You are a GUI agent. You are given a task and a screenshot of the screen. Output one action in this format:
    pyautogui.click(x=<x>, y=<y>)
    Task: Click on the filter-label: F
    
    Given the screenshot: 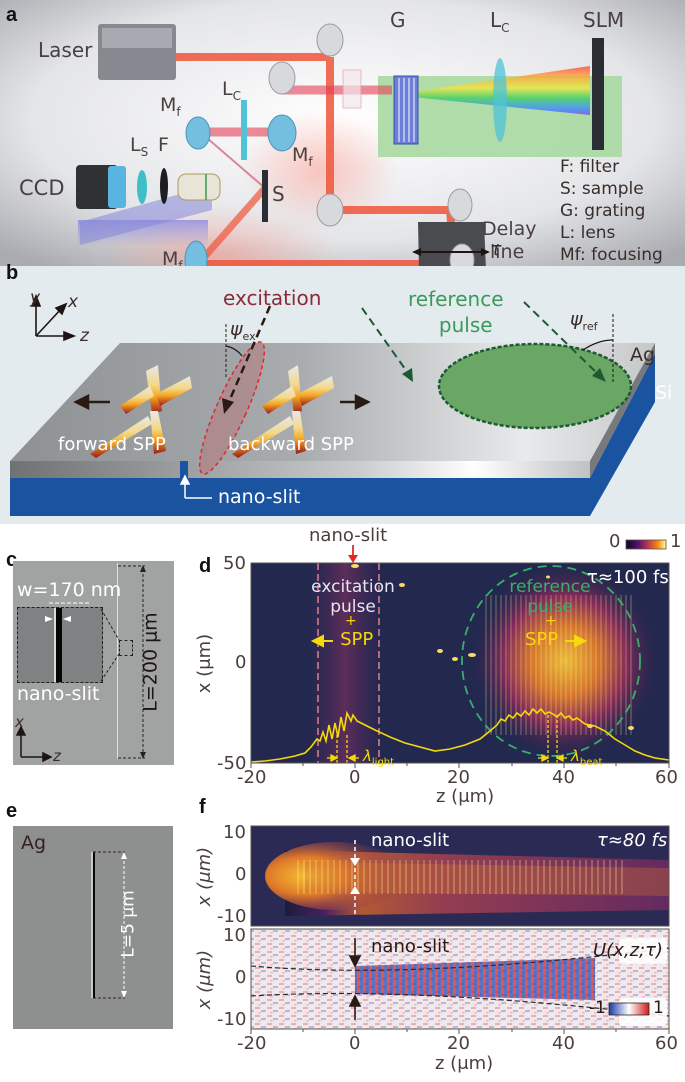 What is the action you would take?
    pyautogui.click(x=163, y=145)
    